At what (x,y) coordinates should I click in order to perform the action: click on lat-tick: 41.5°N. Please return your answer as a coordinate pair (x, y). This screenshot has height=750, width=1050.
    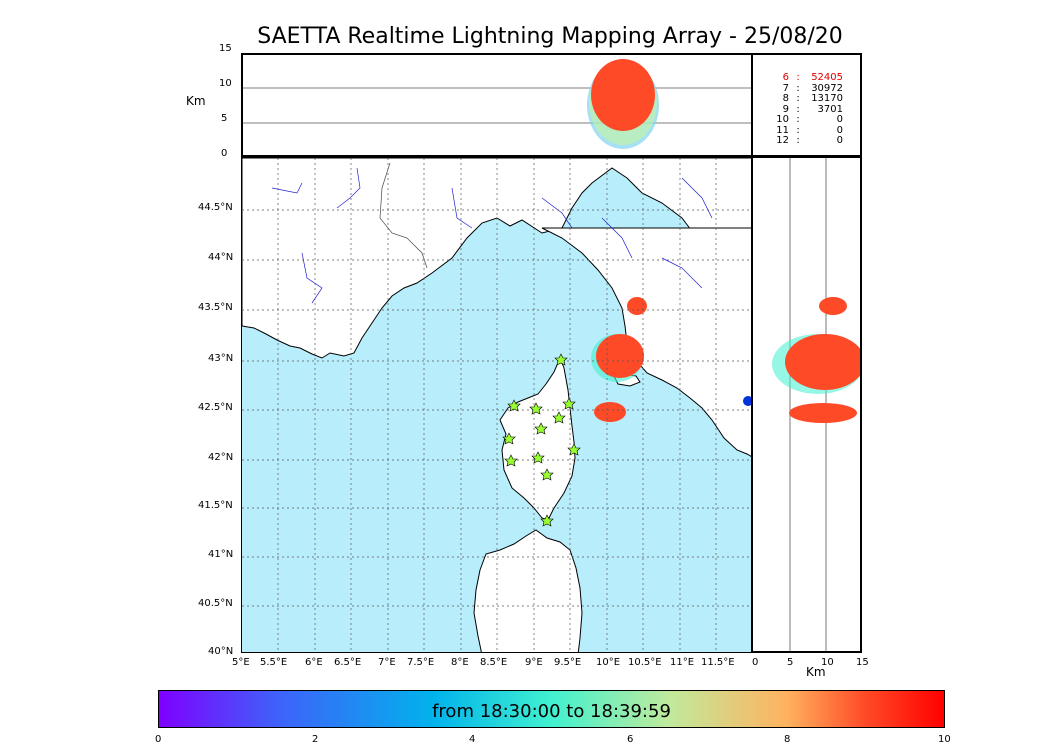
    Looking at the image, I should click on (215, 505).